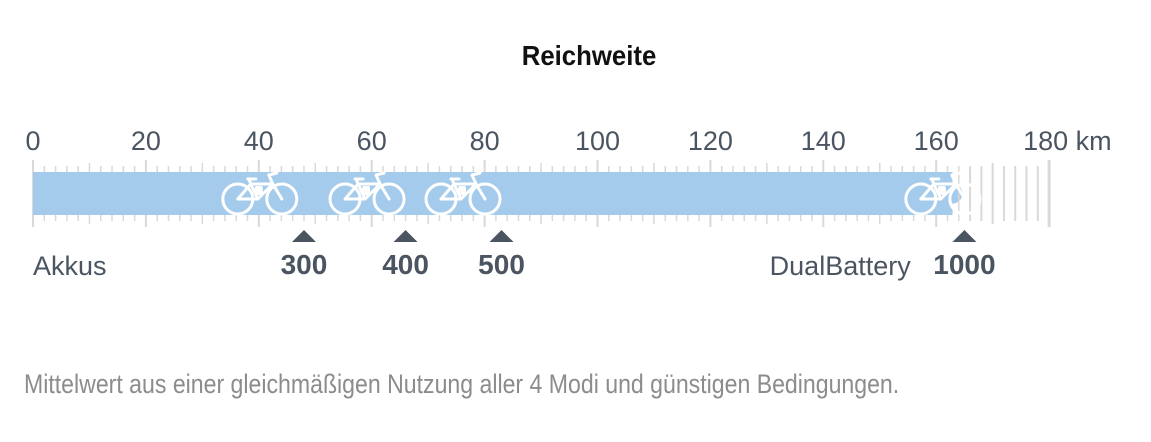 This screenshot has width=1151, height=442. Describe the element at coordinates (710, 141) in the screenshot. I see `tick-label: 120` at that location.